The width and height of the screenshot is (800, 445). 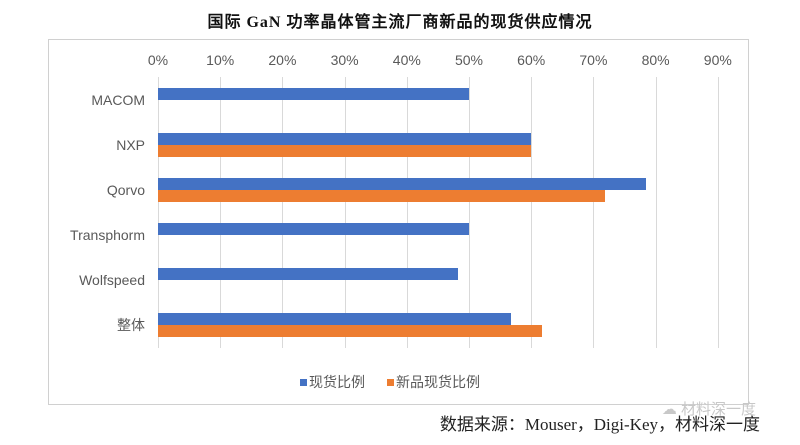 I want to click on x-tick-label: 40%, so click(x=406, y=60).